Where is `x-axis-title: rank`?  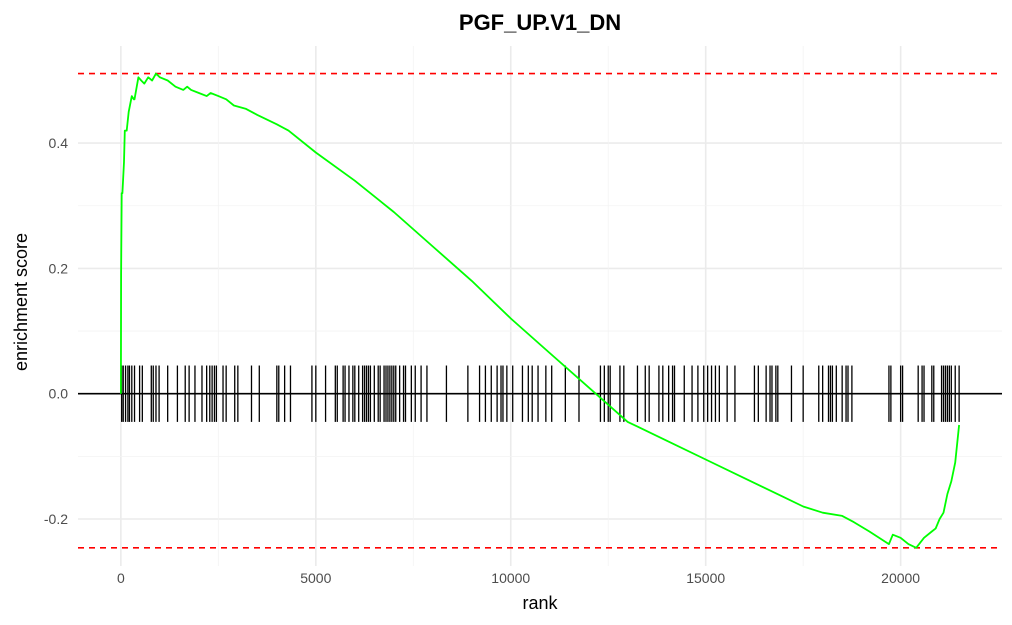 x-axis-title: rank is located at coordinates (540, 603).